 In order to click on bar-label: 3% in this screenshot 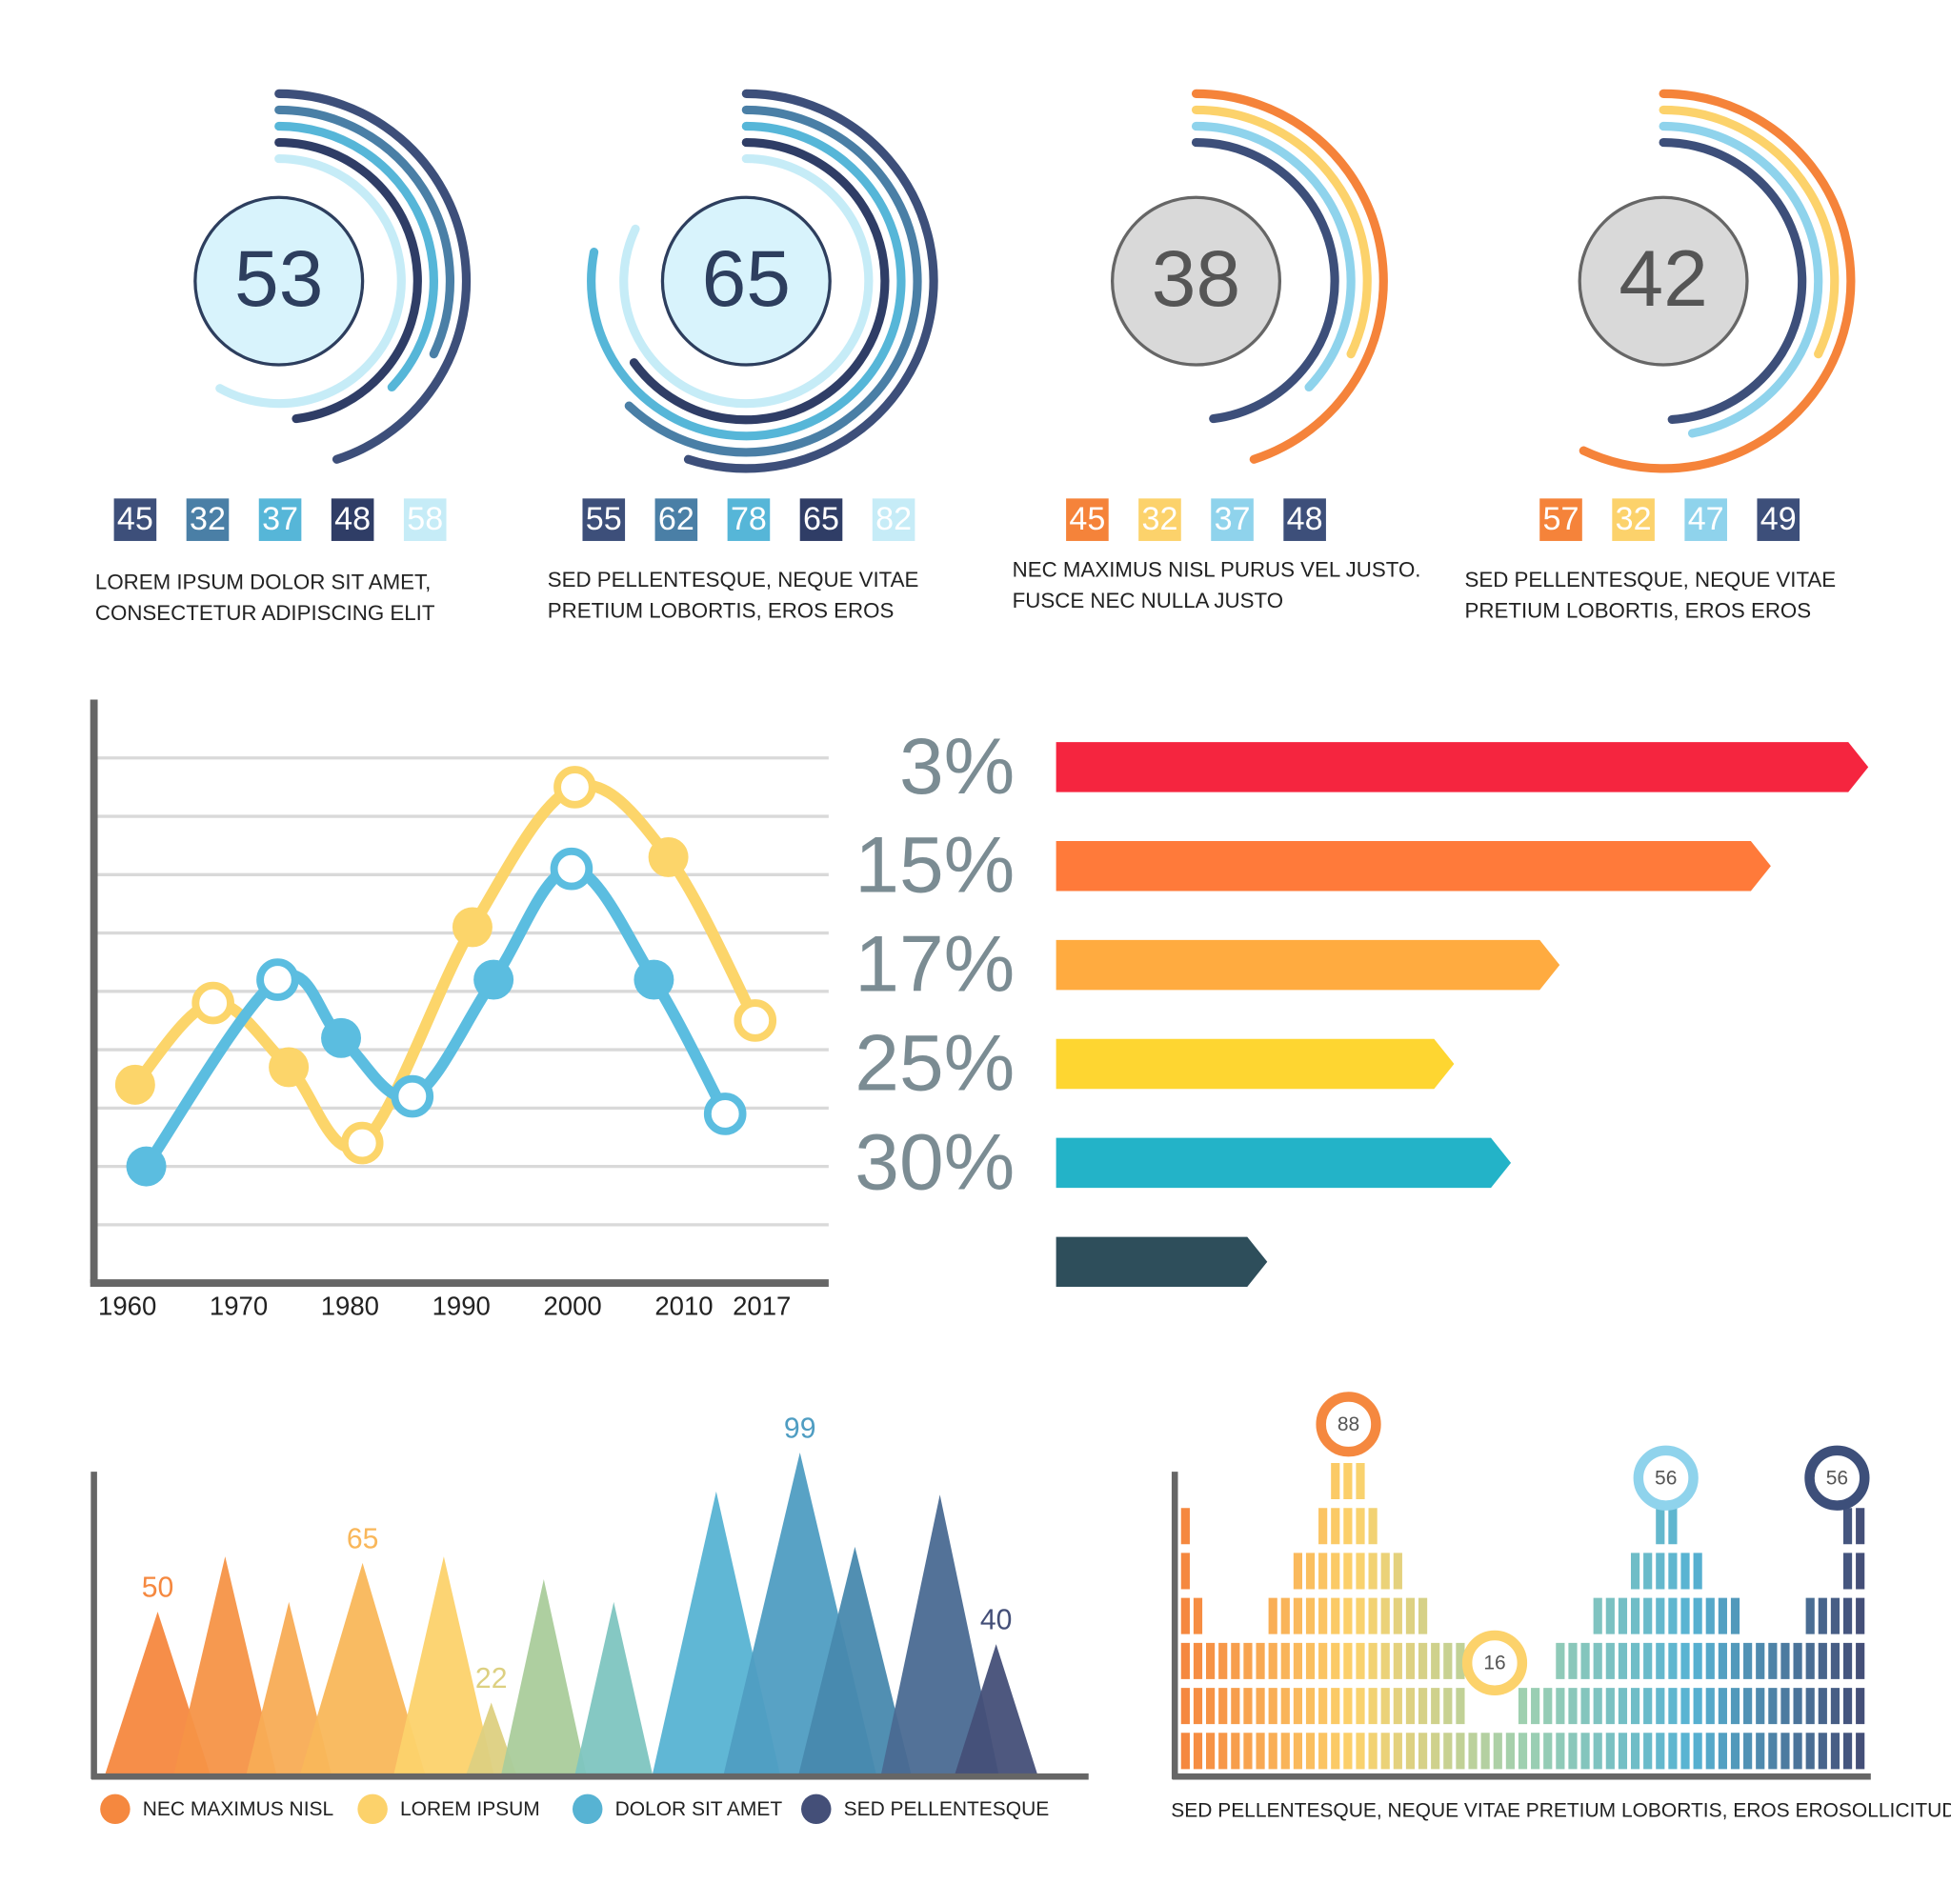, I will do `click(957, 766)`.